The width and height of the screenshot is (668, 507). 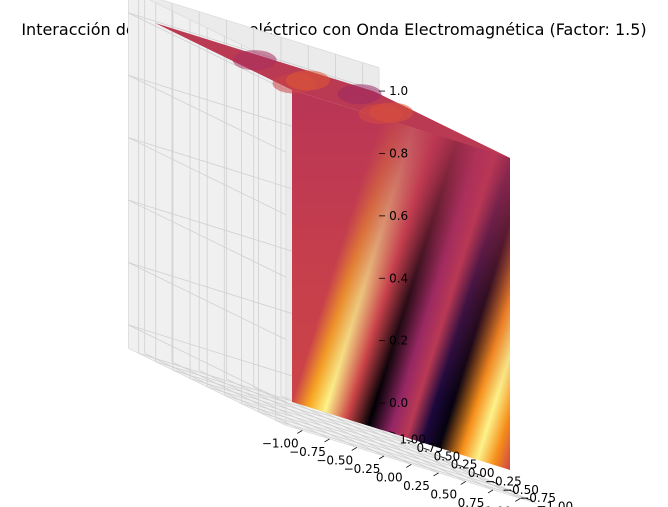 What do you see at coordinates (307, 452) in the screenshot?
I see `x-tick-label: −0.75` at bounding box center [307, 452].